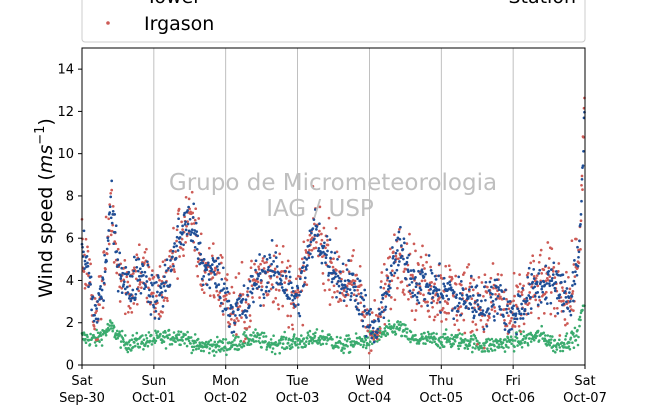 This screenshot has height=409, width=650. I want to click on x-tick-date: Oct-07, so click(585, 398).